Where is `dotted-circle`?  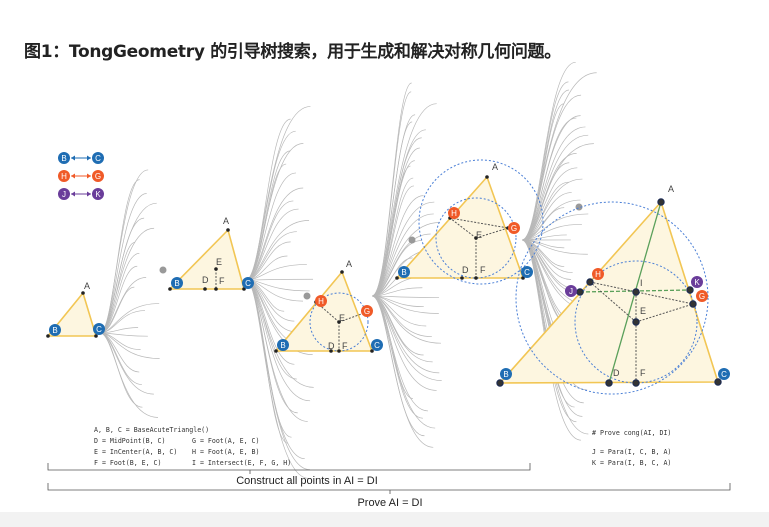 dotted-circle is located at coordinates (612, 298).